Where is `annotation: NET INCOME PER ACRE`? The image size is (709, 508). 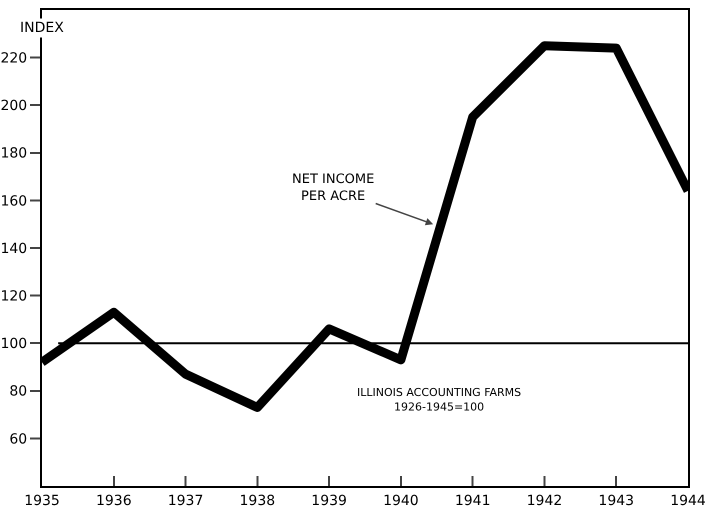 annotation: NET INCOME PER ACRE is located at coordinates (333, 188).